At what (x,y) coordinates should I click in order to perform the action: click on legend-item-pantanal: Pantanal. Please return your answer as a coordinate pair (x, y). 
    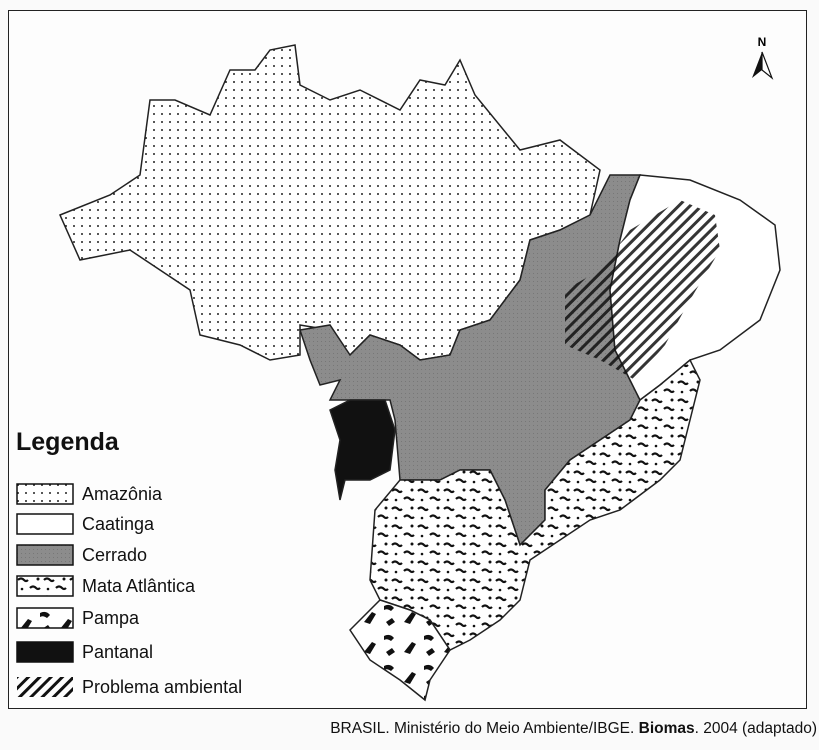
    Looking at the image, I should click on (84, 652).